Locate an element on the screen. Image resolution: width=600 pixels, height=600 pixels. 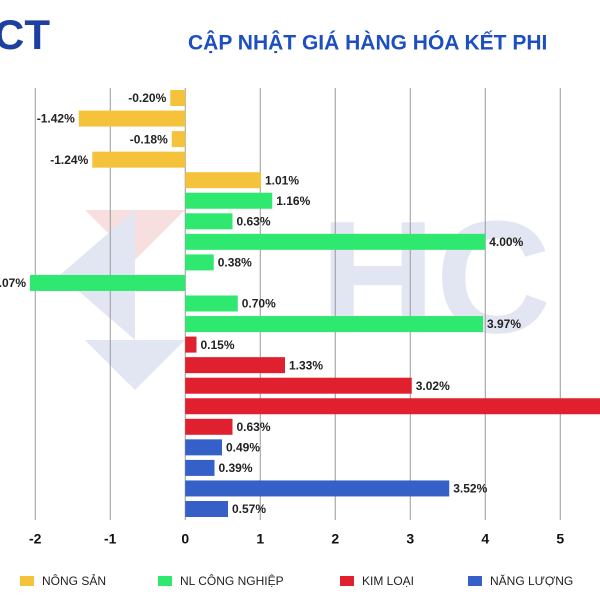
value-label: -1.42% is located at coordinates (56, 119).